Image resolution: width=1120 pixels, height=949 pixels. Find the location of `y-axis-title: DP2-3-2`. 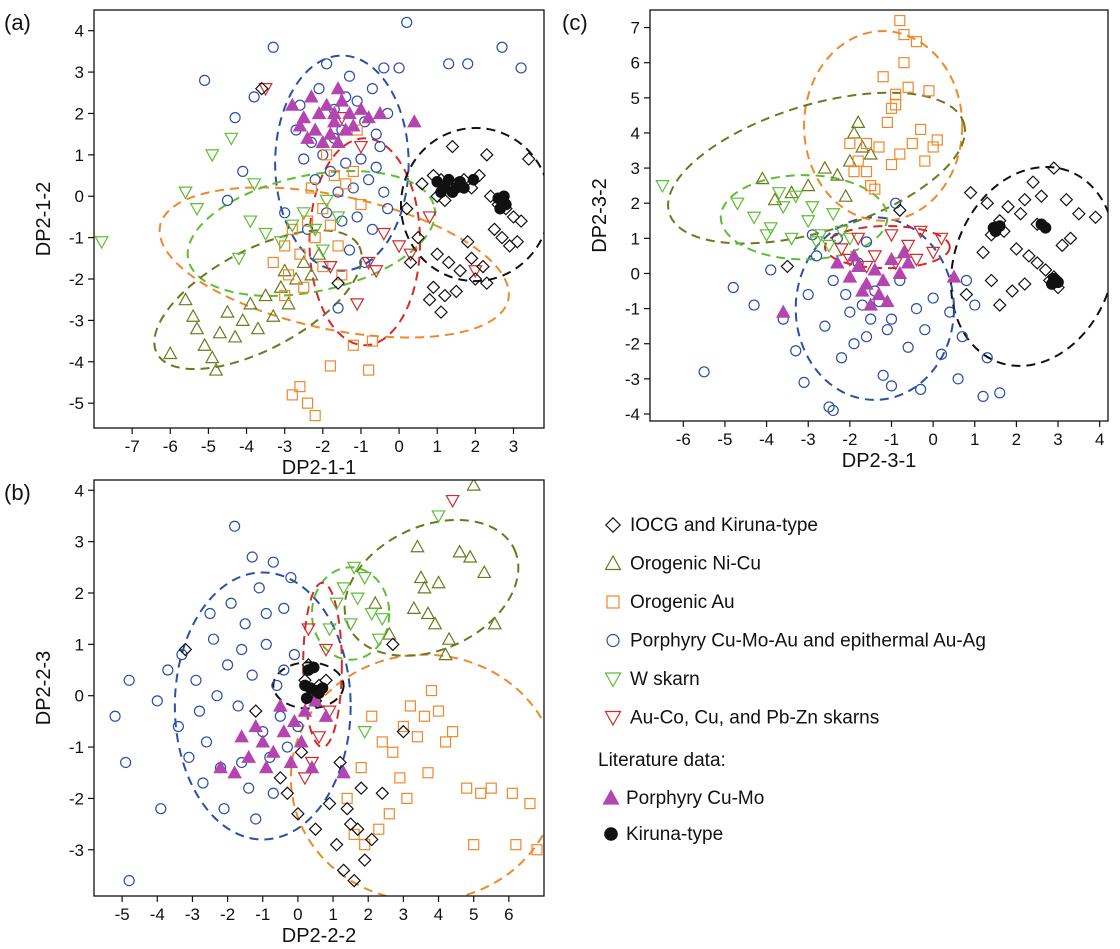

y-axis-title: DP2-3-2 is located at coordinates (600, 215).